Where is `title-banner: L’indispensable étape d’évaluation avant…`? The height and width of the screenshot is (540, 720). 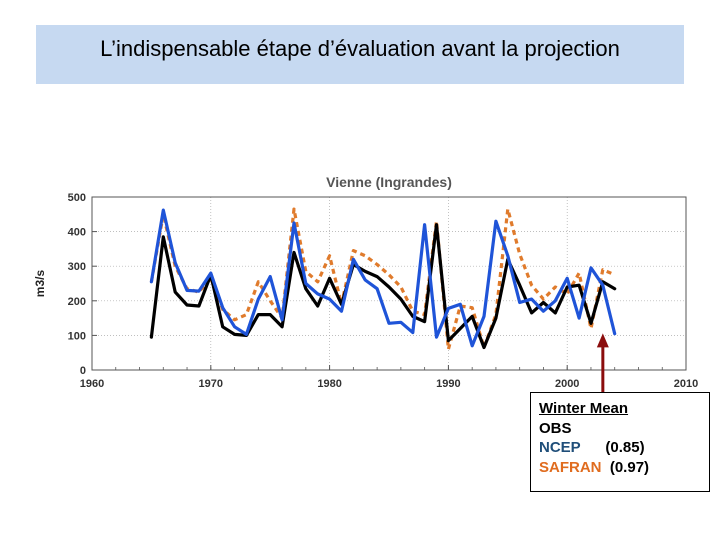
title-banner: L’indispensable étape d’évaluation avant… is located at coordinates (360, 54).